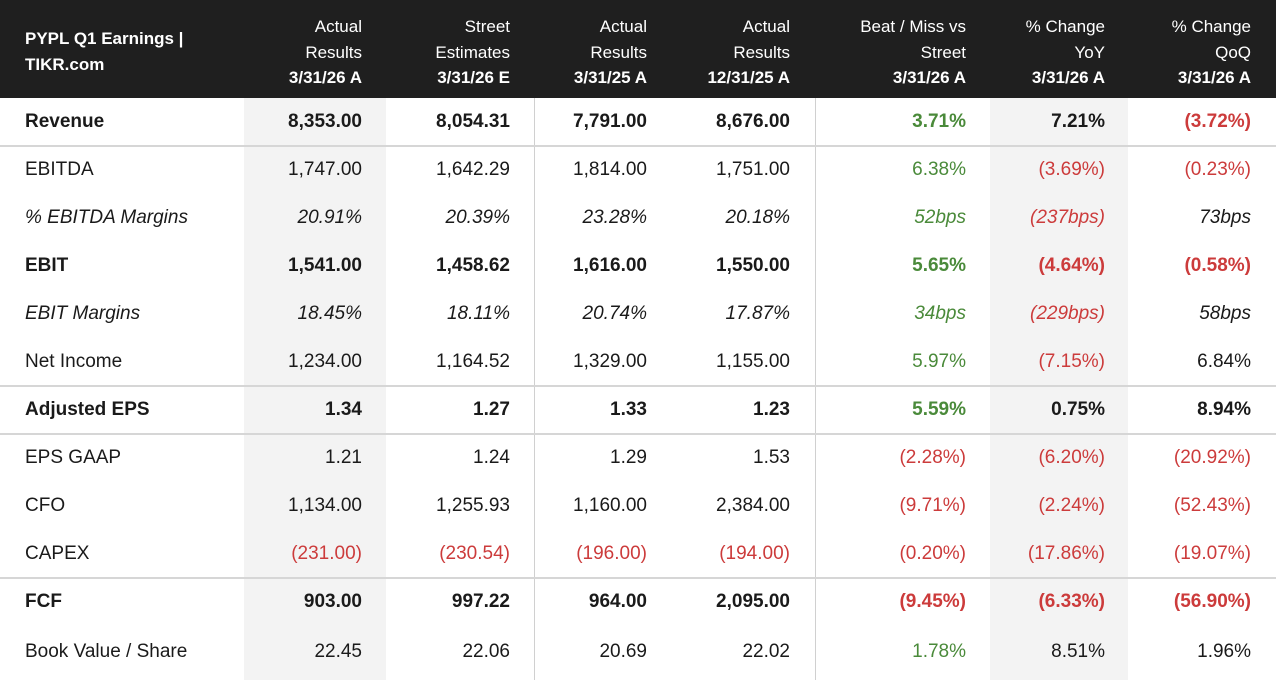 This screenshot has width=1276, height=680. Describe the element at coordinates (480, 601) in the screenshot. I see `value-cell: 997.22` at that location.